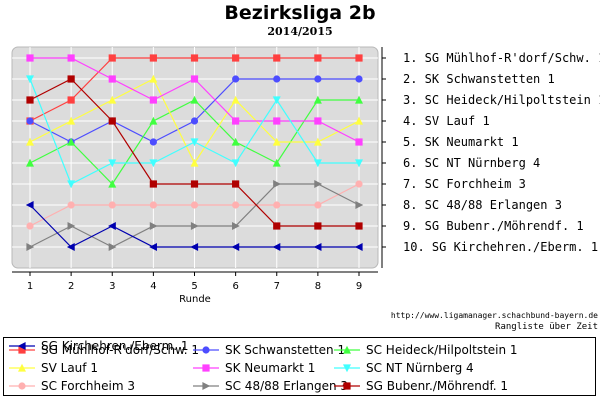  Describe the element at coordinates (69, 368) in the screenshot. I see `legend-label: SV Lauf 1` at that location.